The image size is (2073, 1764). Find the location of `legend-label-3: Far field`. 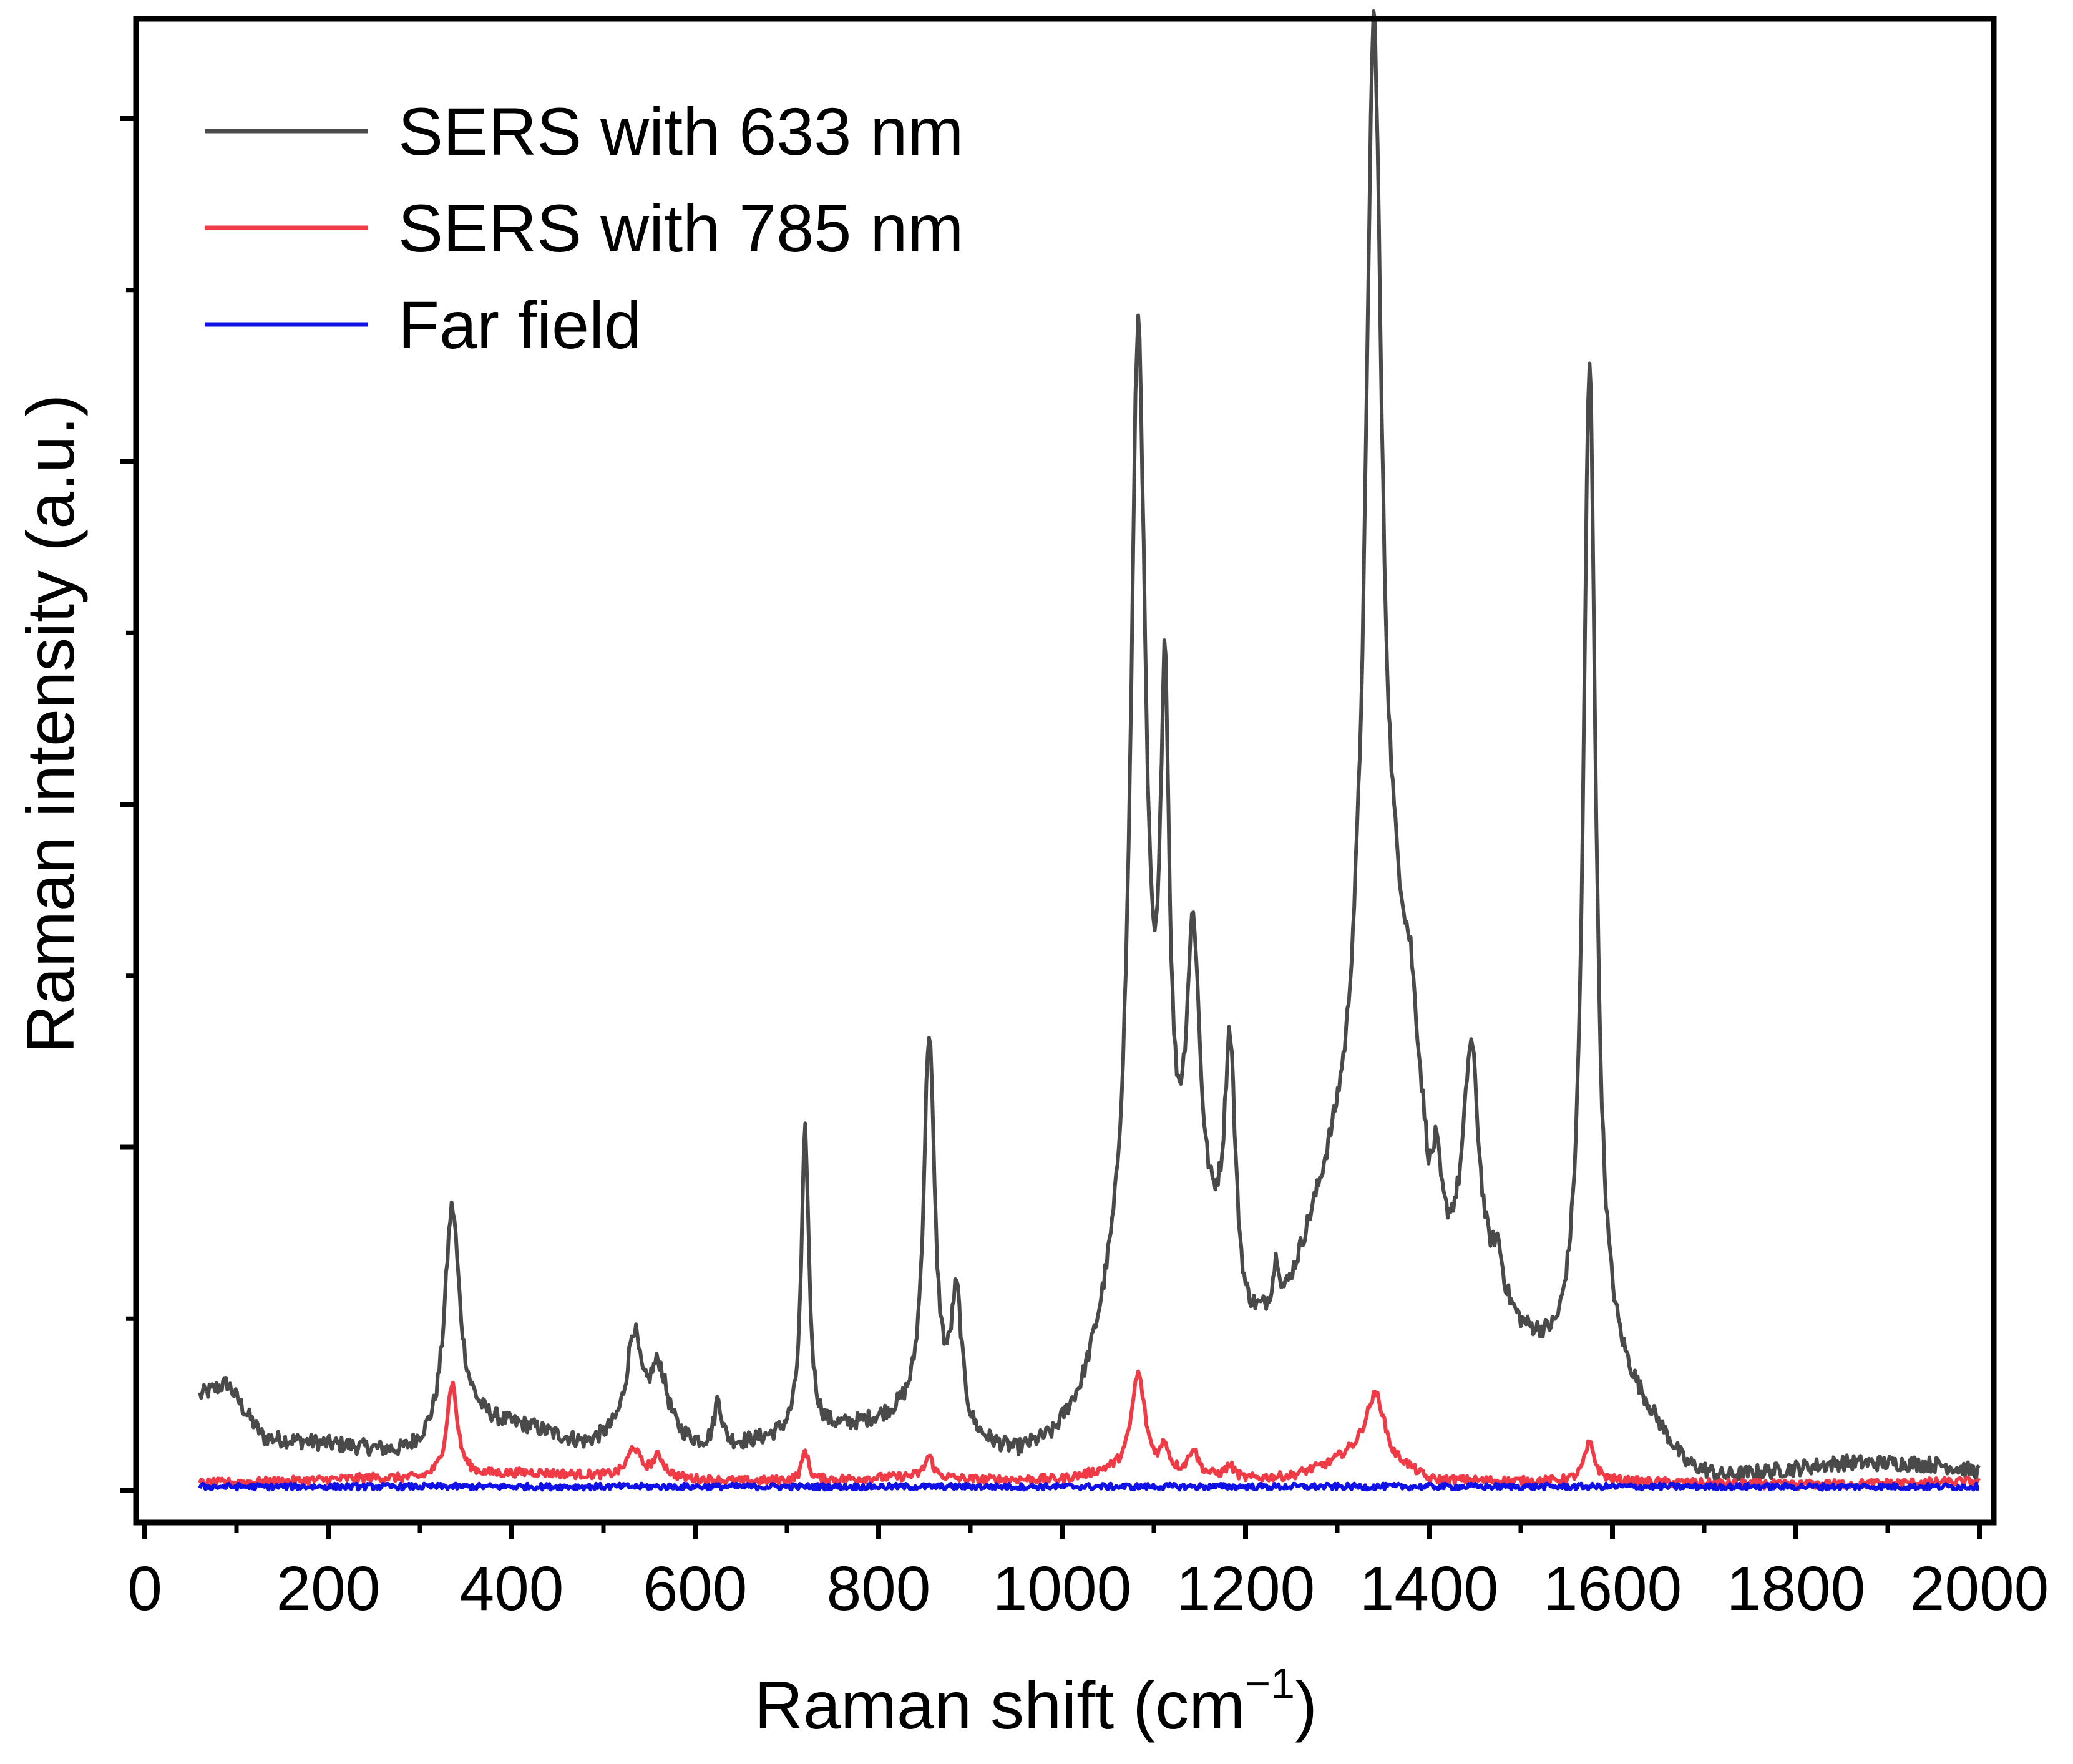

legend-label-3: Far field is located at coordinates (519, 325).